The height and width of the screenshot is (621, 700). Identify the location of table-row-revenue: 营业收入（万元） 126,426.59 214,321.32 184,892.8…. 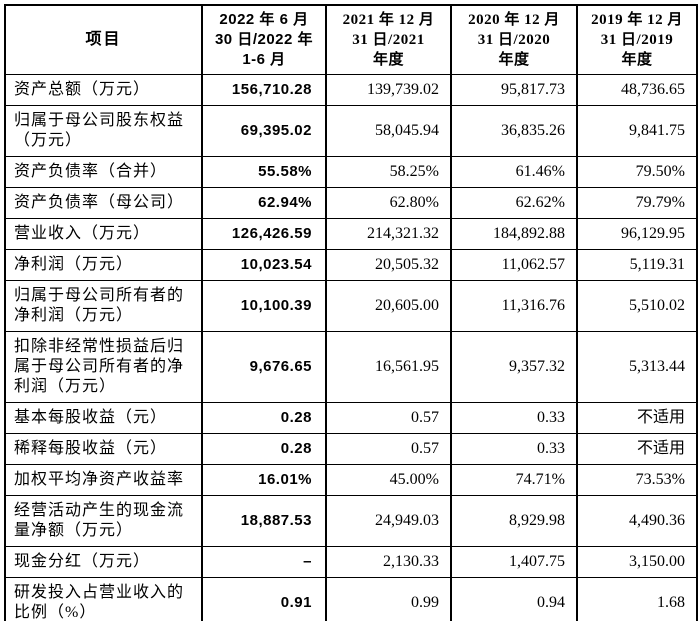
(351, 234).